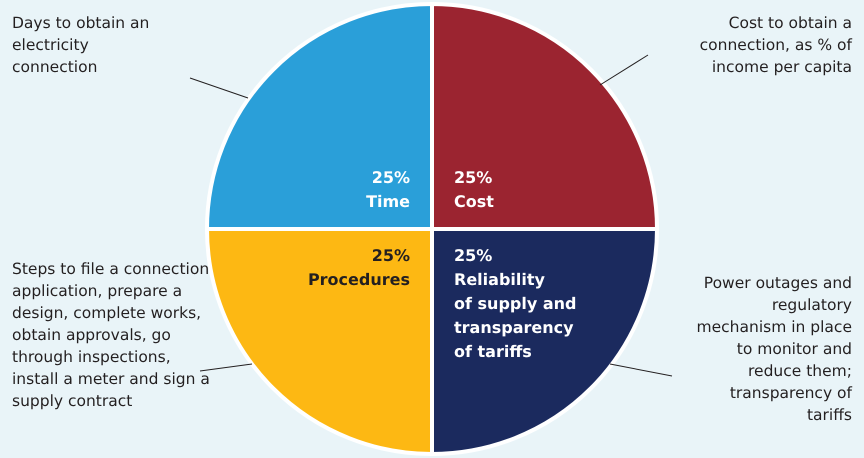 Image resolution: width=864 pixels, height=458 pixels. I want to click on slice-label: Cost, so click(474, 201).